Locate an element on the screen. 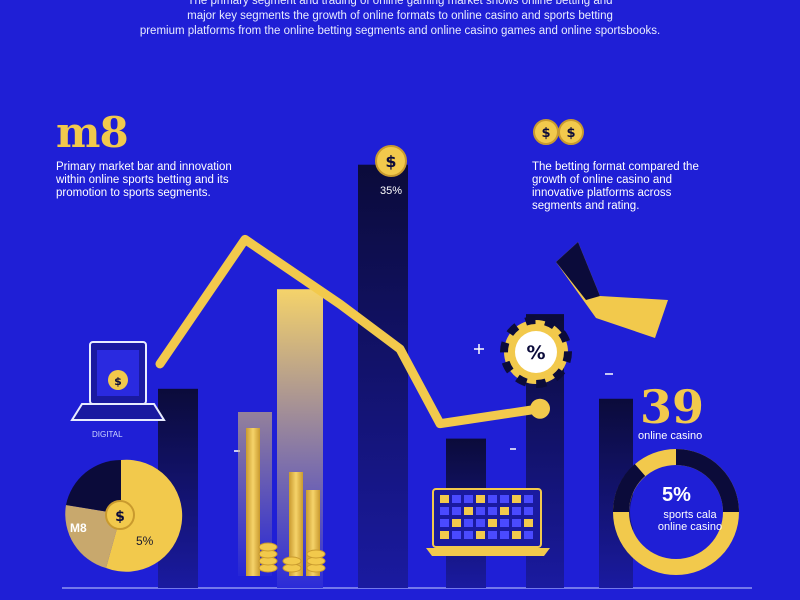  ring-percent: 5% is located at coordinates (676, 495).